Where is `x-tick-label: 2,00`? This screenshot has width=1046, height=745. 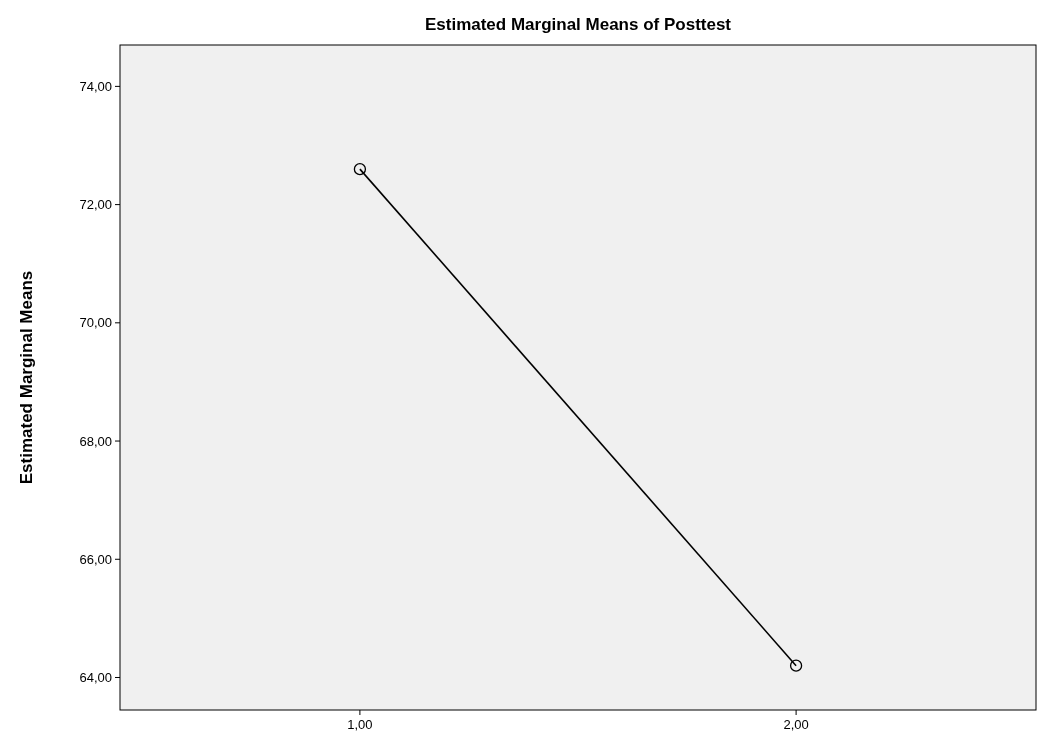
x-tick-label: 2,00 is located at coordinates (796, 724).